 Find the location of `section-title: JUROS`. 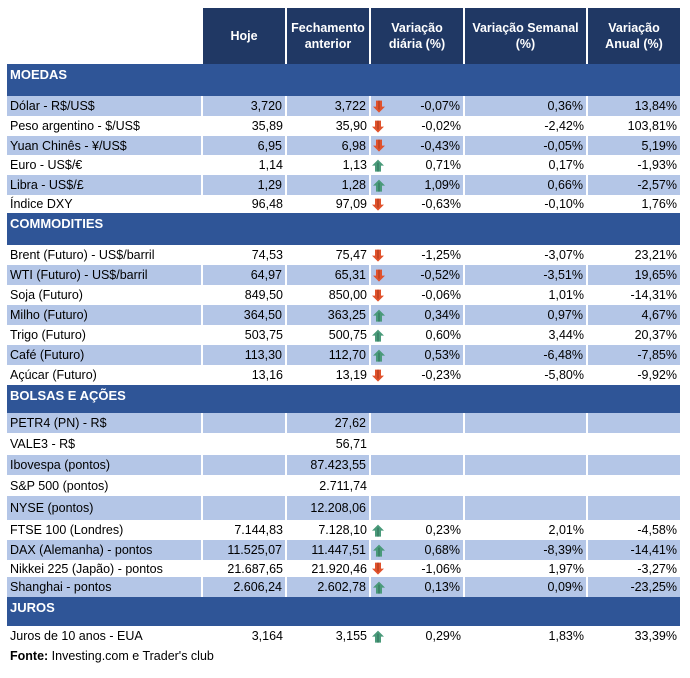

section-title: JUROS is located at coordinates (343, 611).